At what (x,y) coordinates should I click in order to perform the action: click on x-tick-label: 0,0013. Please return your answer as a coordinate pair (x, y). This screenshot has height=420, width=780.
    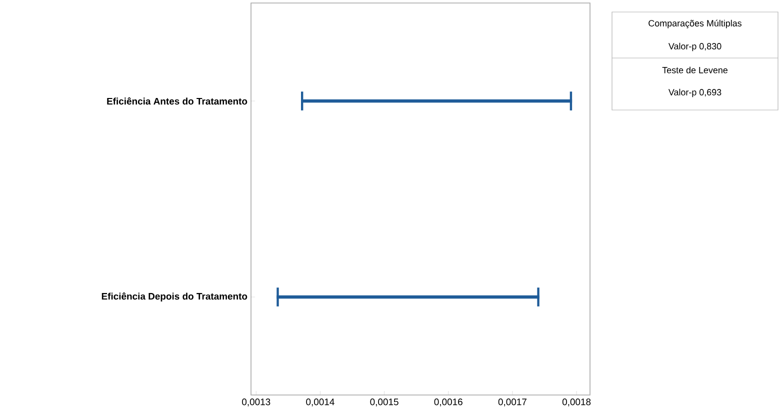
    Looking at the image, I should click on (256, 402).